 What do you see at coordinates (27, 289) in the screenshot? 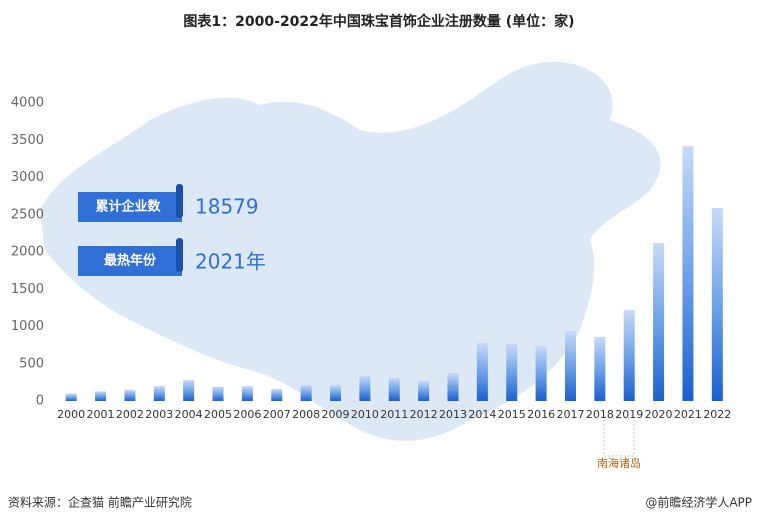
I see `y-tick-label: 1500` at bounding box center [27, 289].